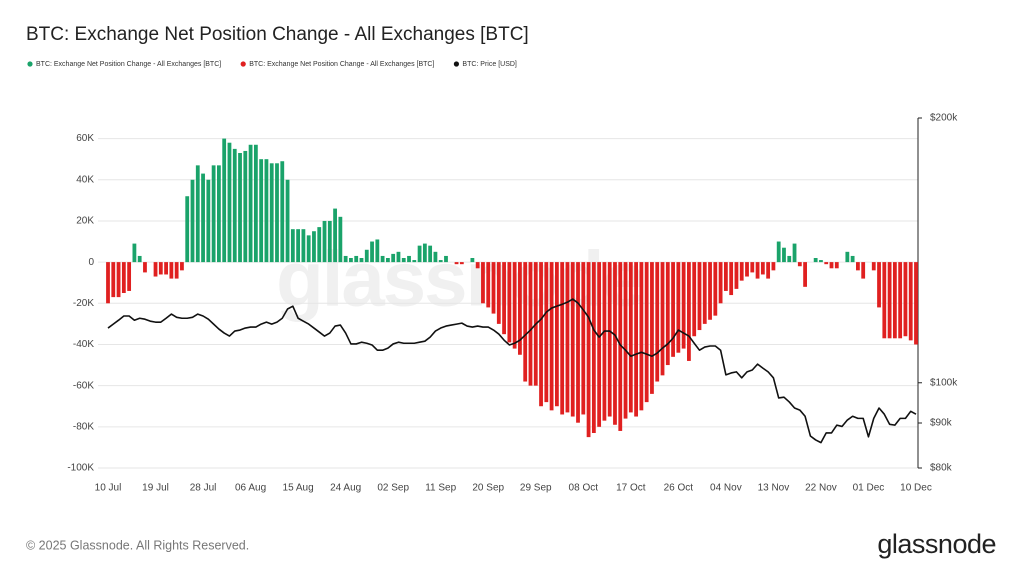 The width and height of the screenshot is (1024, 576). Describe the element at coordinates (83, 344) in the screenshot. I see `y-tick-label: -40K` at that location.